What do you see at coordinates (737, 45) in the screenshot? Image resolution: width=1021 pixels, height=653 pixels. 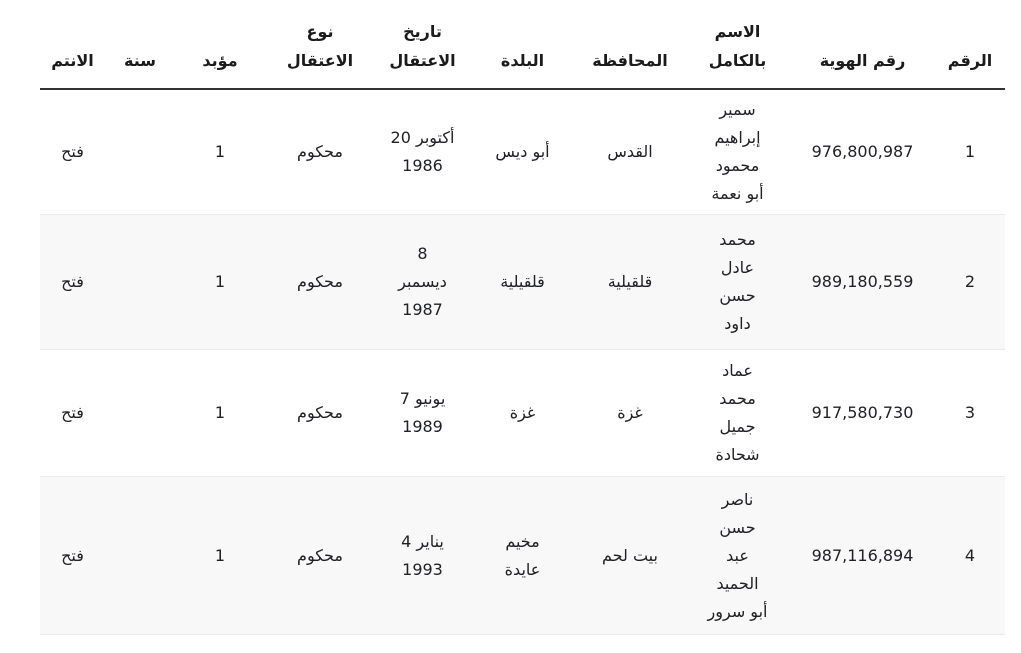 I see `column-header-full-name: الاسم بالكامل` at bounding box center [737, 45].